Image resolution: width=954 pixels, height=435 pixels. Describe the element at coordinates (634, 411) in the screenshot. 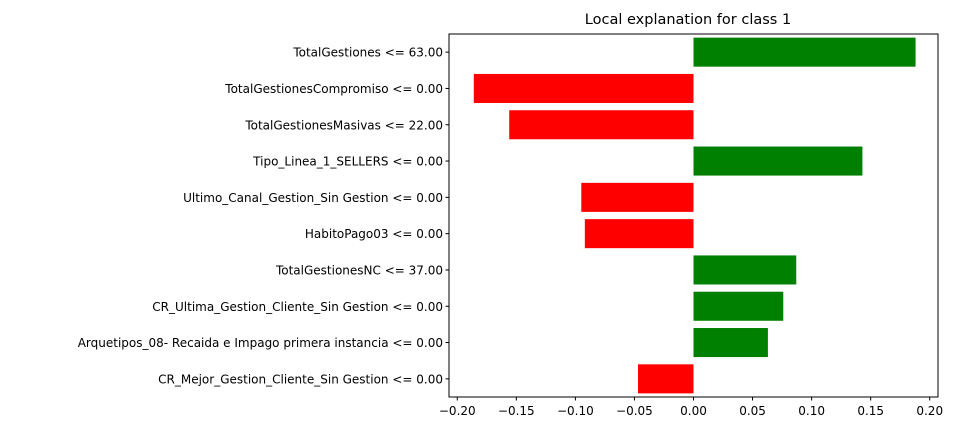

I see `x-tick-label: −0.05` at that location.